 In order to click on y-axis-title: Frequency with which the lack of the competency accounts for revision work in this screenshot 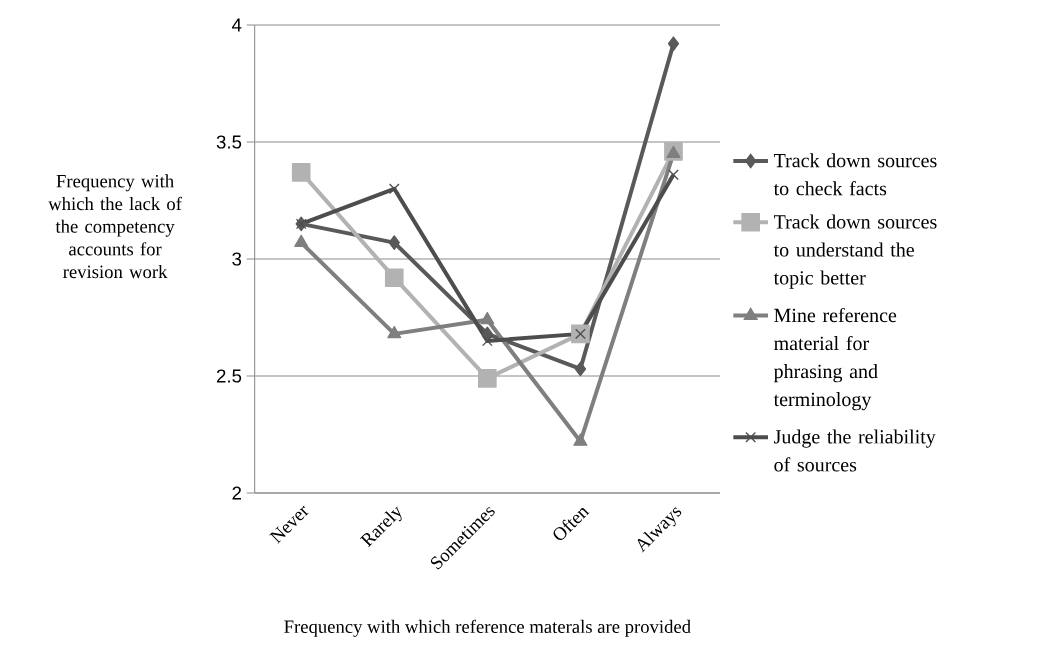, I will do `click(115, 226)`.